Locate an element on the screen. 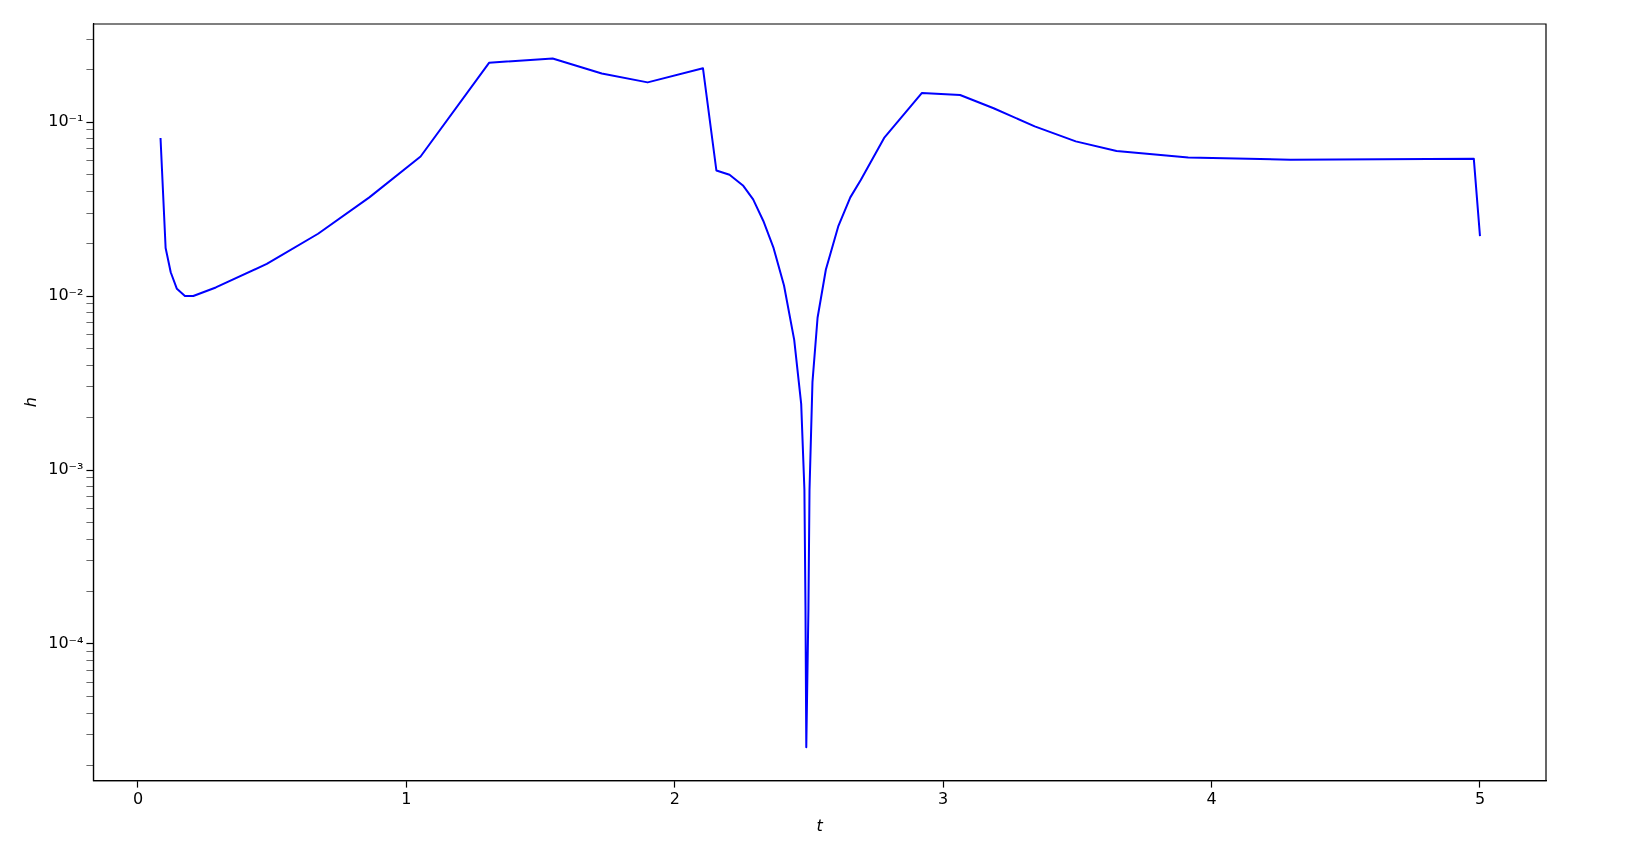 The width and height of the screenshot is (1644, 858). x-tick-label: 2 is located at coordinates (674, 799).